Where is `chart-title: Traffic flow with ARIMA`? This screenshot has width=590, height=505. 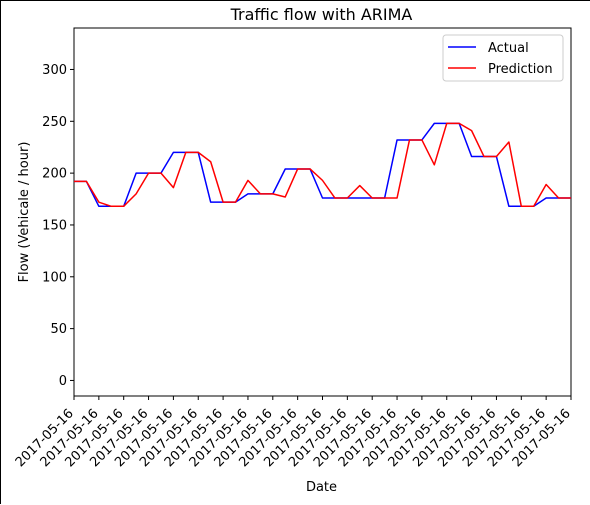 chart-title: Traffic flow with ARIMA is located at coordinates (321, 14).